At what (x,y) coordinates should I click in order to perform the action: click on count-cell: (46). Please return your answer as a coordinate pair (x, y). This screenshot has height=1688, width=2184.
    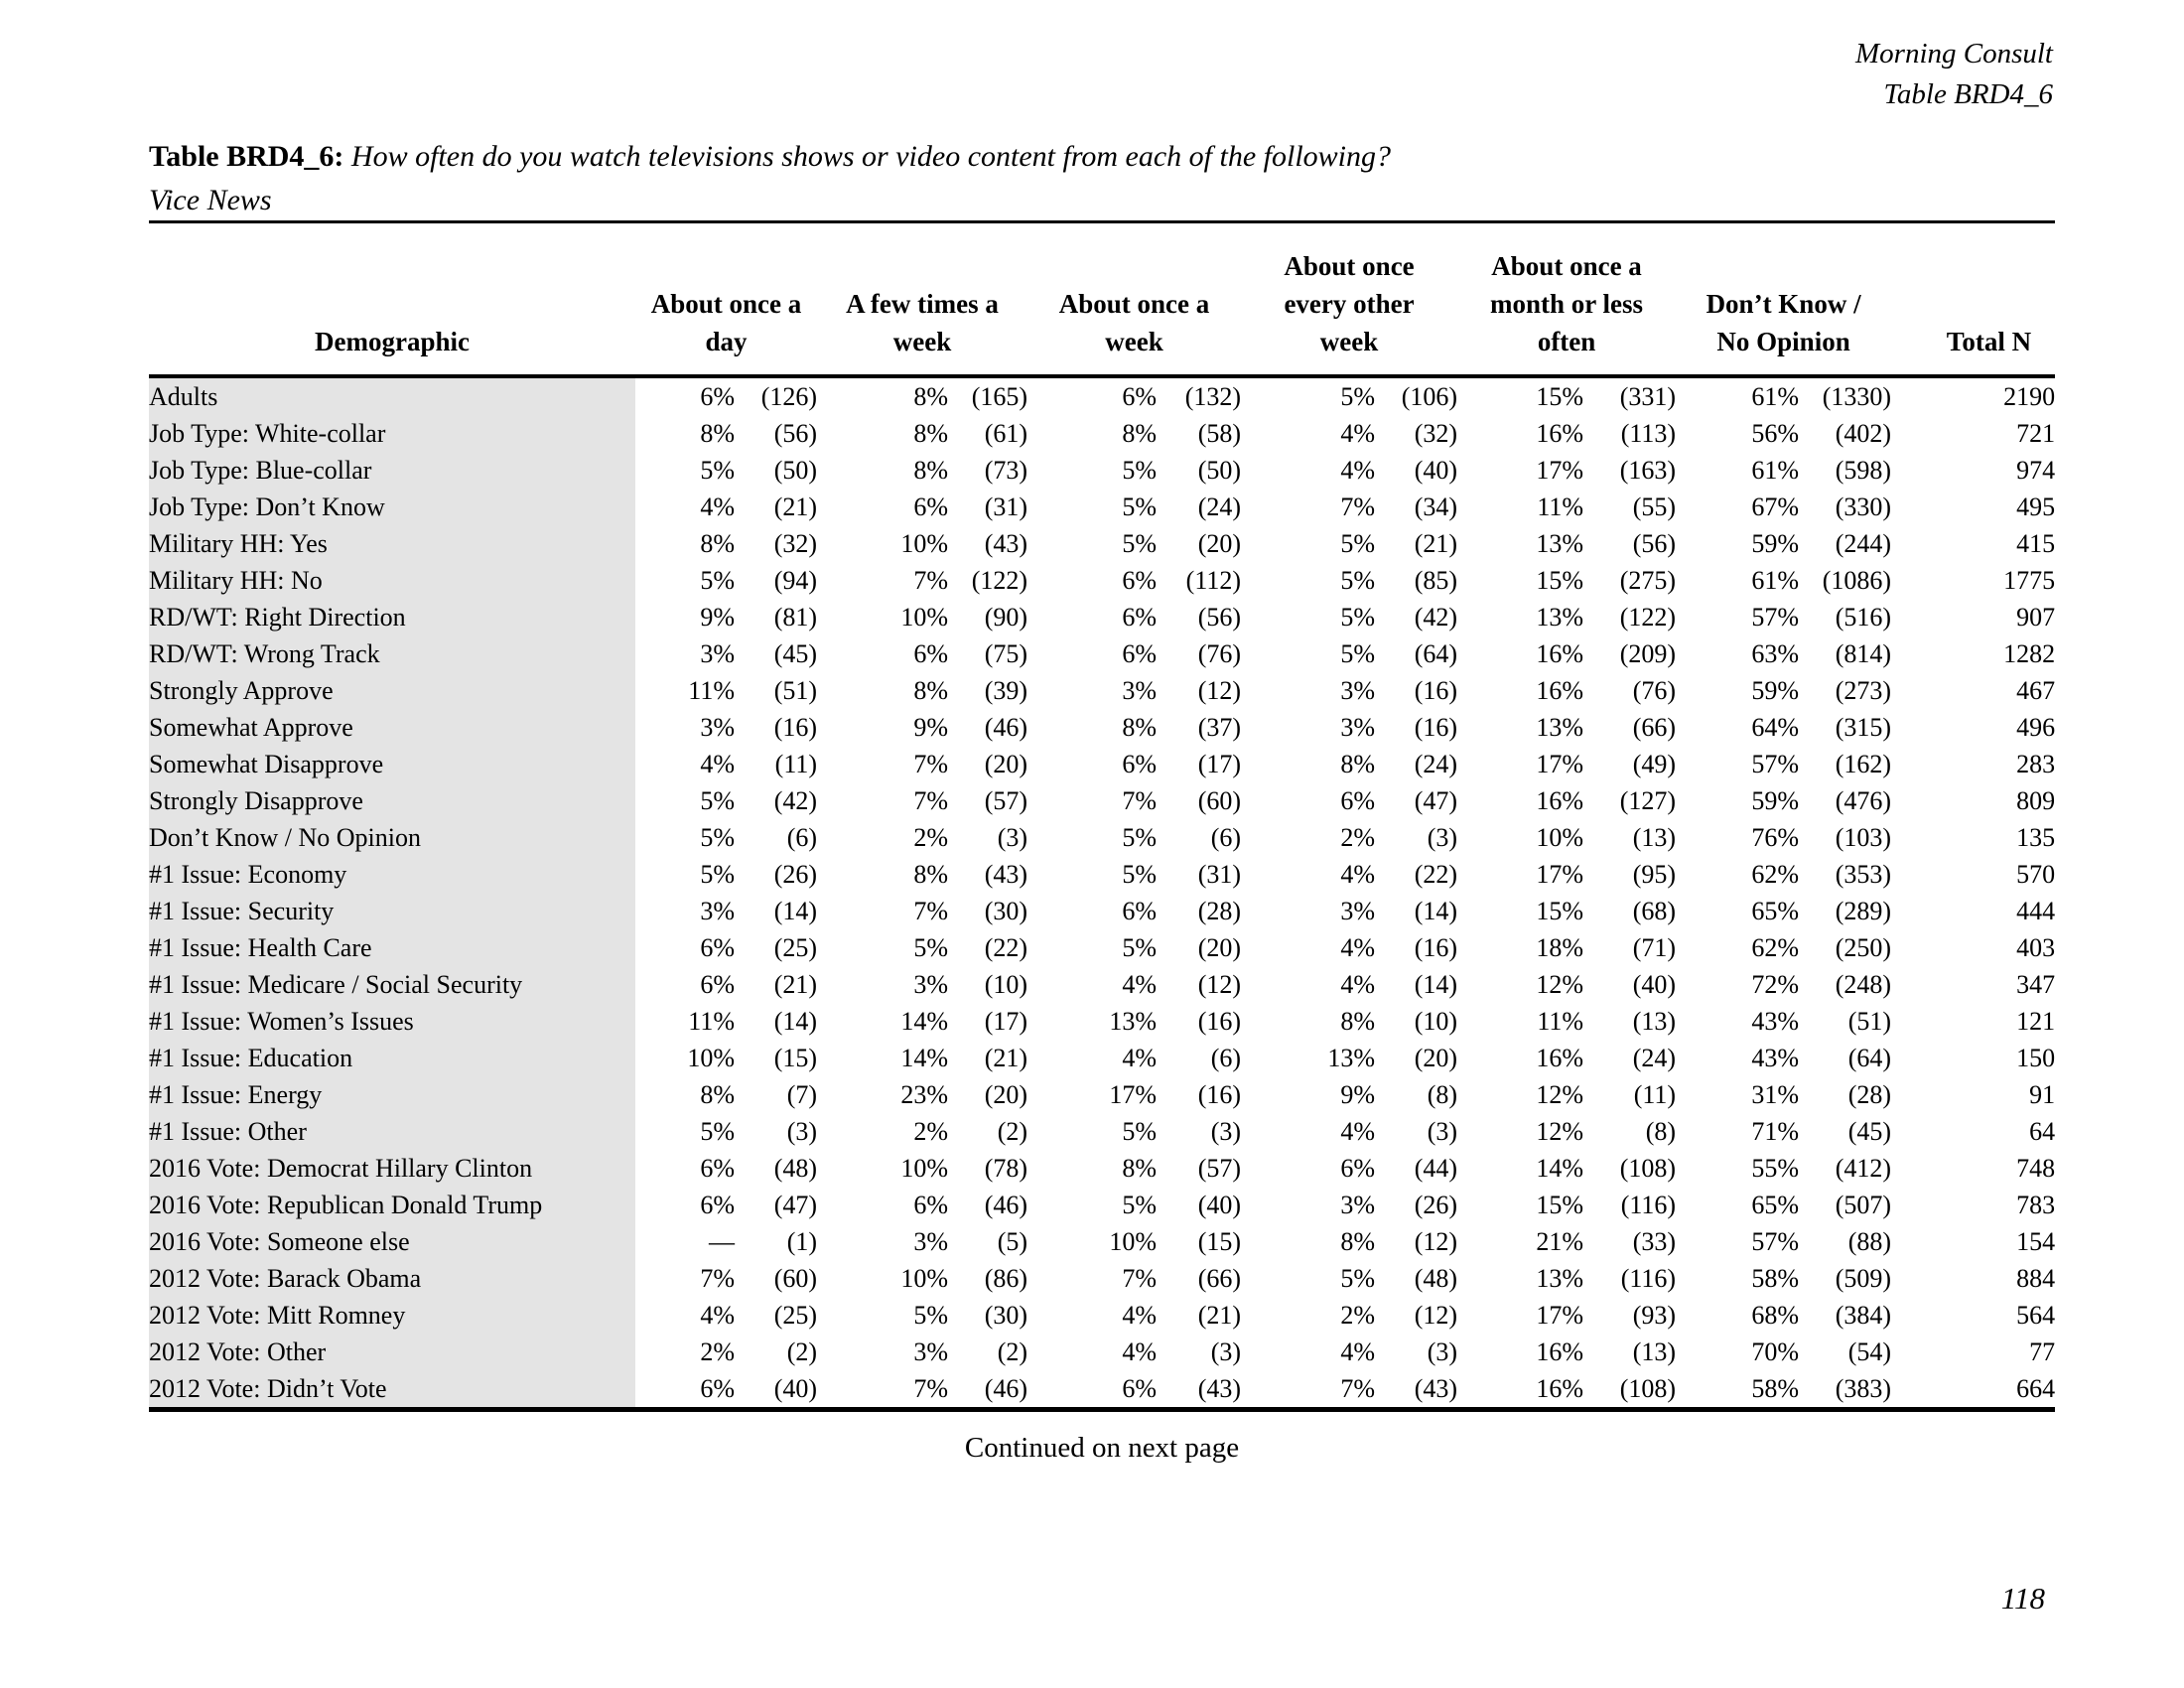
    Looking at the image, I should click on (1006, 727).